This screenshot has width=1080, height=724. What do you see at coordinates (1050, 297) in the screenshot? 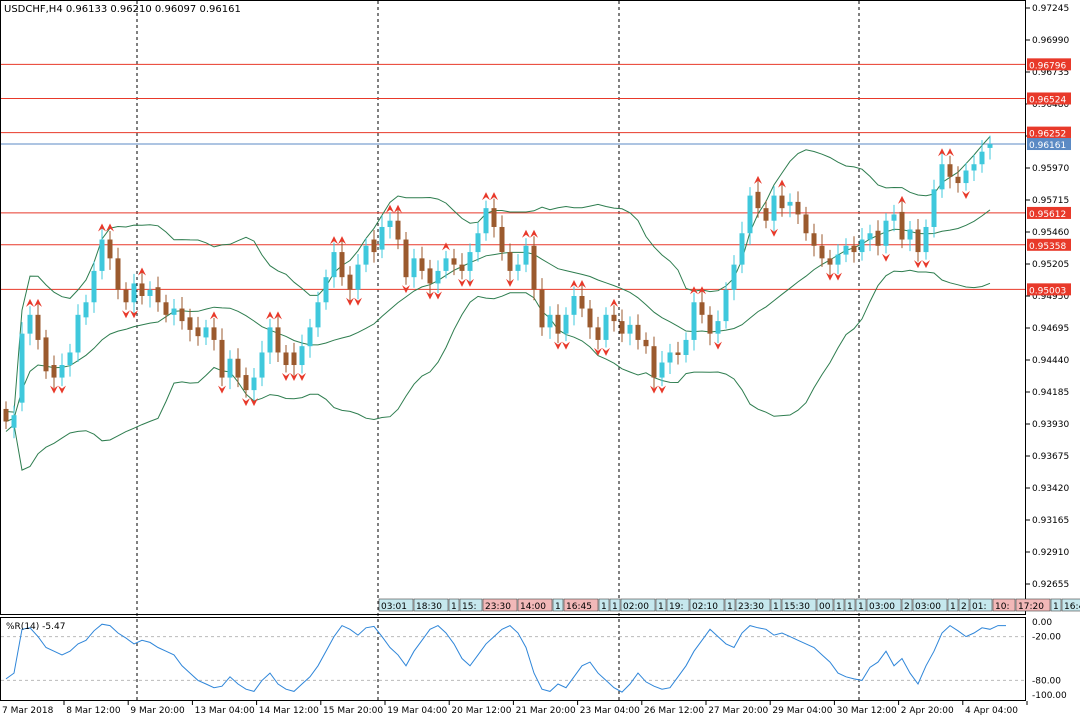
I see `price-axis-label: 0.94950` at bounding box center [1050, 297].